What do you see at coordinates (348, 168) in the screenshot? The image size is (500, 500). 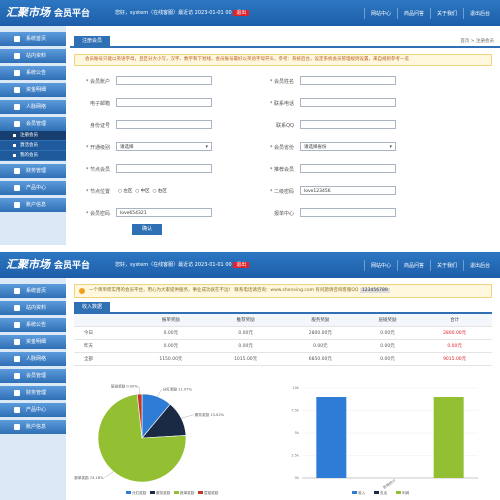 I see `referrer-input` at bounding box center [348, 168].